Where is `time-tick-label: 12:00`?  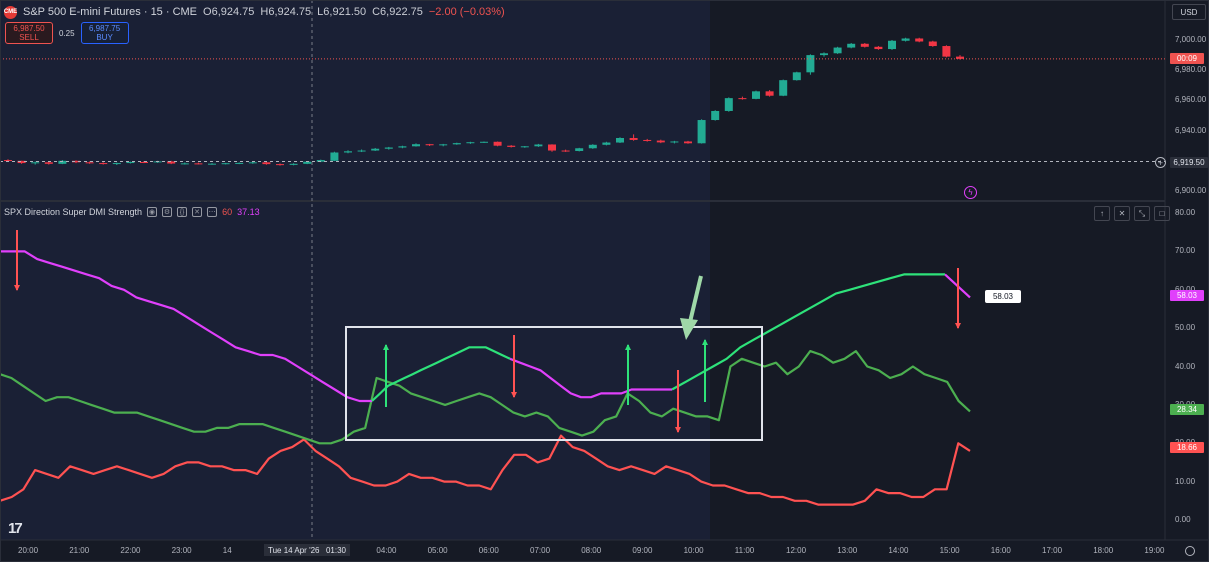
time-tick-label: 12:00 is located at coordinates (796, 550).